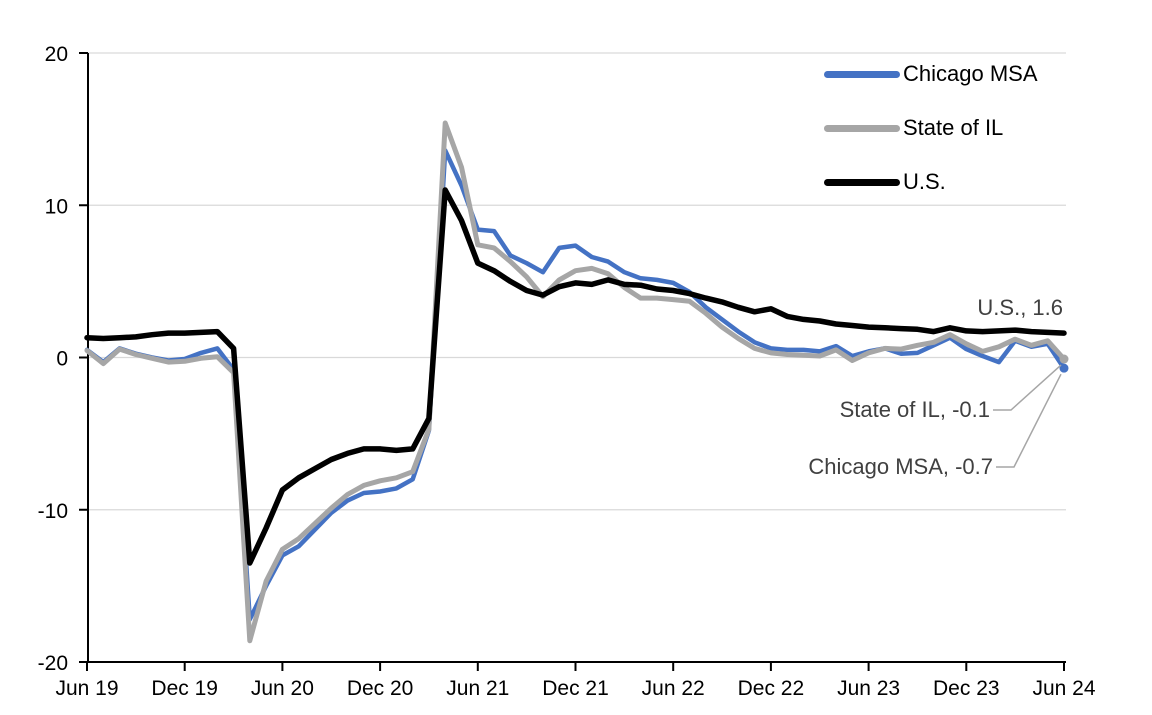 The height and width of the screenshot is (715, 1152). What do you see at coordinates (953, 127) in the screenshot?
I see `legend-label: State of IL` at bounding box center [953, 127].